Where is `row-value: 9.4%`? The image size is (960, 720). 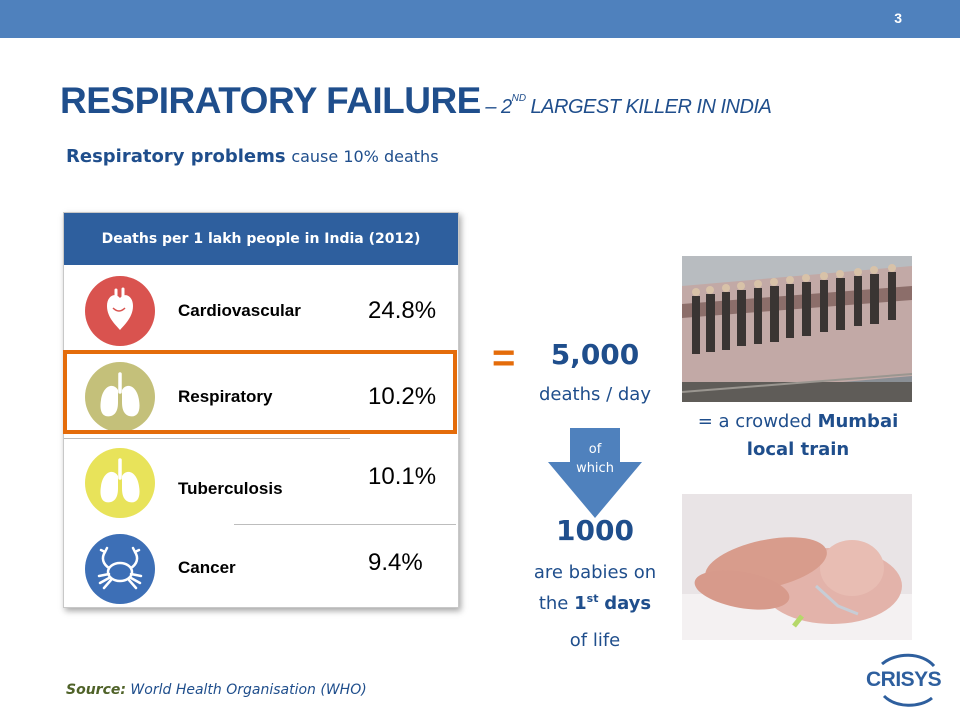 row-value: 9.4% is located at coordinates (395, 562).